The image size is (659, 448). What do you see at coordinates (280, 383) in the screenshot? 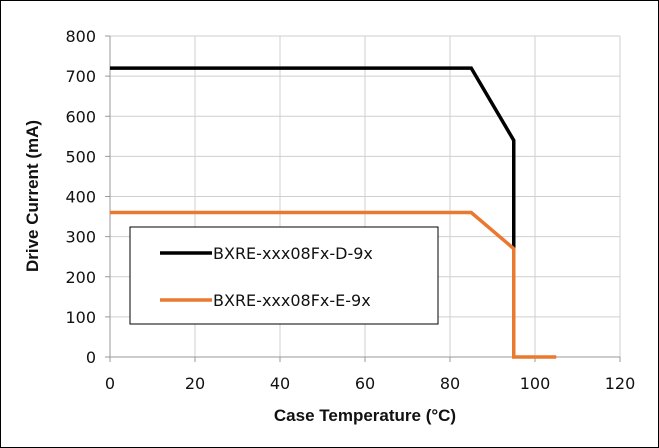
I see `x-tick-label: 40` at bounding box center [280, 383].